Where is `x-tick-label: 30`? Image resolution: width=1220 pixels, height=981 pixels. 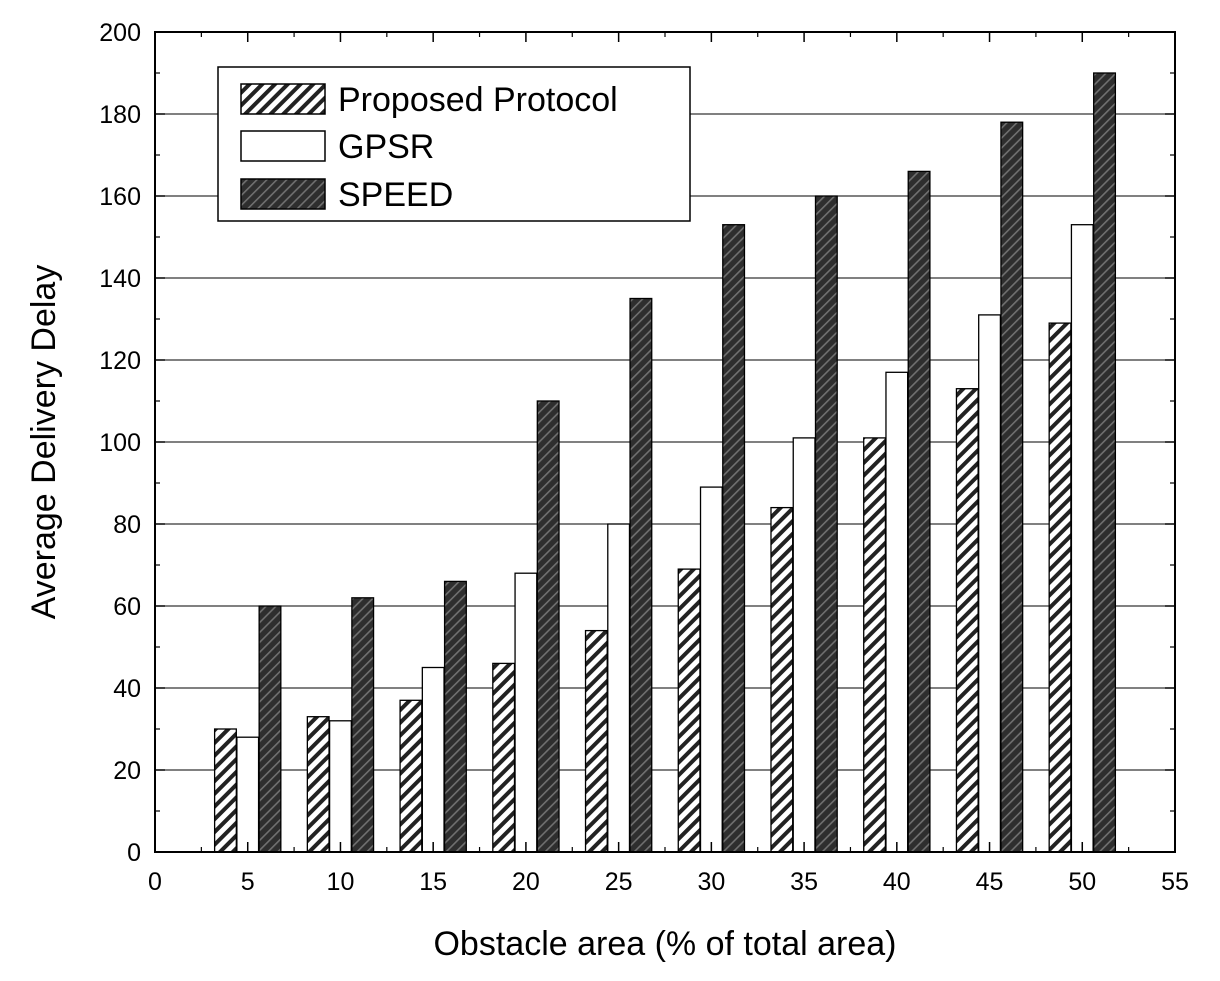
x-tick-label: 30 is located at coordinates (711, 882).